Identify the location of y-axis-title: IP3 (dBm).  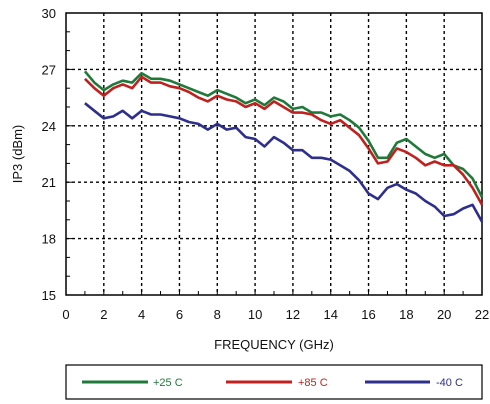
(17, 154).